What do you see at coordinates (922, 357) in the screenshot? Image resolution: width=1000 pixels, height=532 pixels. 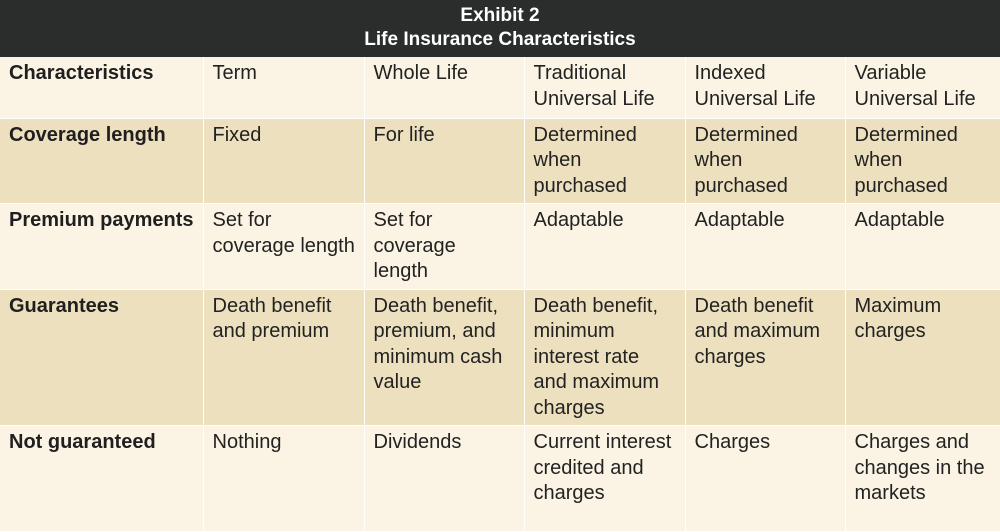 I see `table-cell: Maximum charges` at bounding box center [922, 357].